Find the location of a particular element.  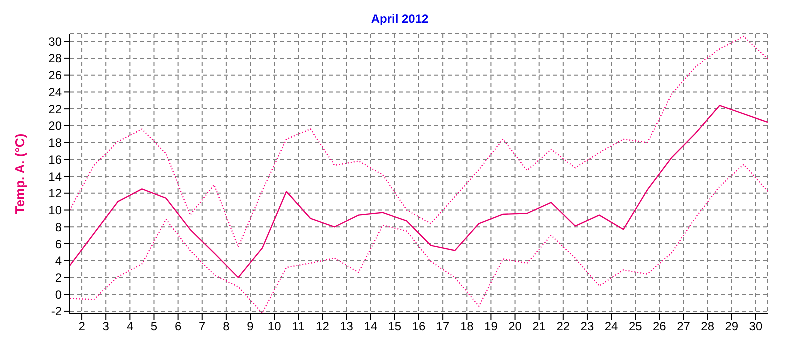

x-tick-label: 4 is located at coordinates (130, 327).